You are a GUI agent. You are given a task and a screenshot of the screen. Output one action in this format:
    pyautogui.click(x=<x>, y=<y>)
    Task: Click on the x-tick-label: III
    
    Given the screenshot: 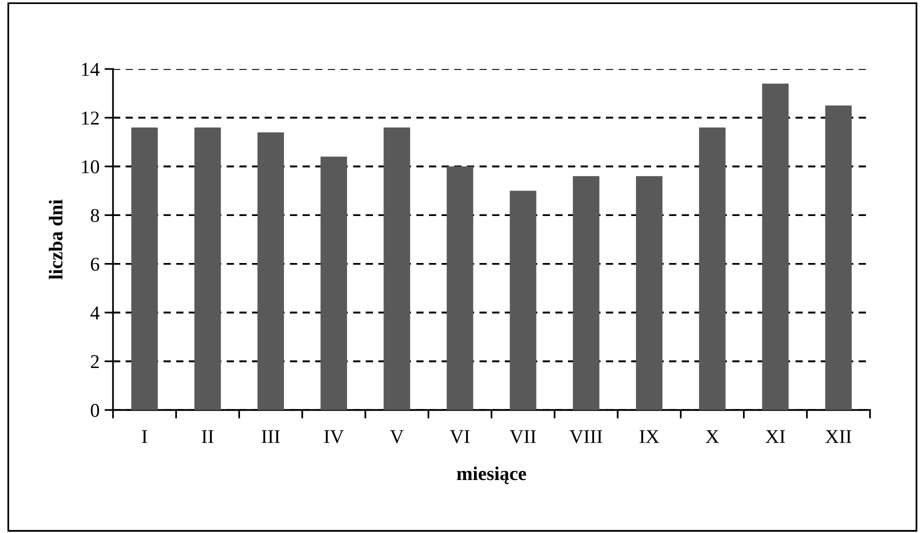 What is the action you would take?
    pyautogui.click(x=271, y=436)
    